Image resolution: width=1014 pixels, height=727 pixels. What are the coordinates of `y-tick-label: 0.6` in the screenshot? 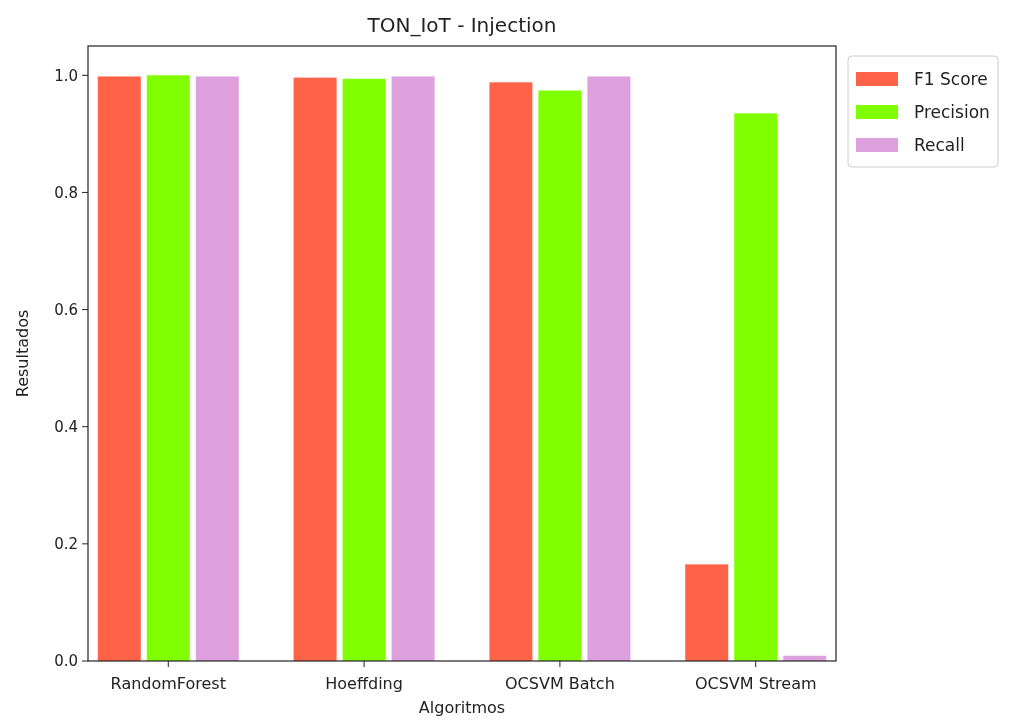 It's located at (66, 309).